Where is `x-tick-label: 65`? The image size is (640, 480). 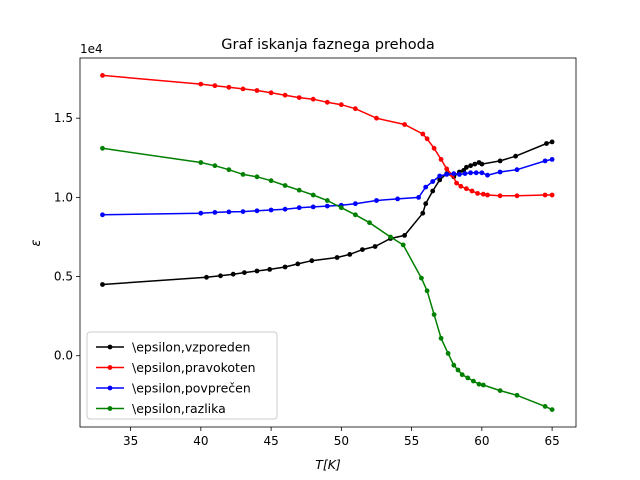
x-tick-label: 65 is located at coordinates (551, 441).